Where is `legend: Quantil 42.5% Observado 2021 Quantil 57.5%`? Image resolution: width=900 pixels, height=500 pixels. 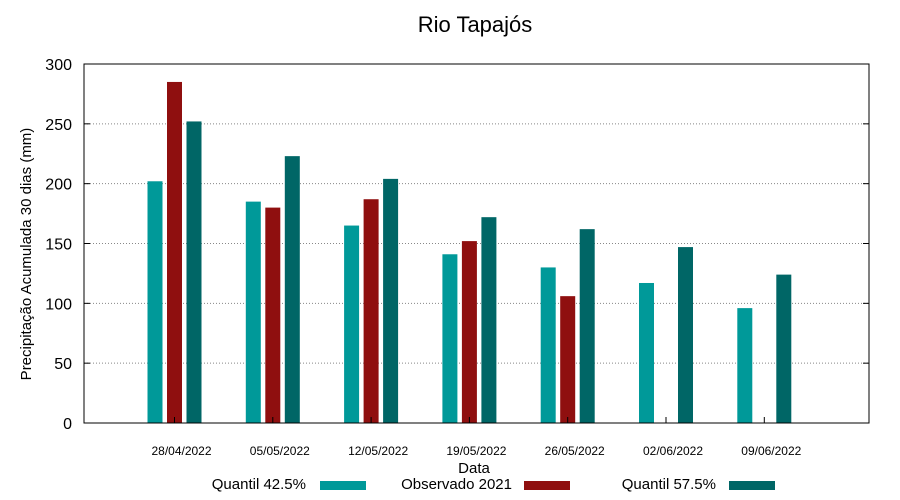 legend: Quantil 42.5% Observado 2021 Quantil 57.5% is located at coordinates (493, 484).